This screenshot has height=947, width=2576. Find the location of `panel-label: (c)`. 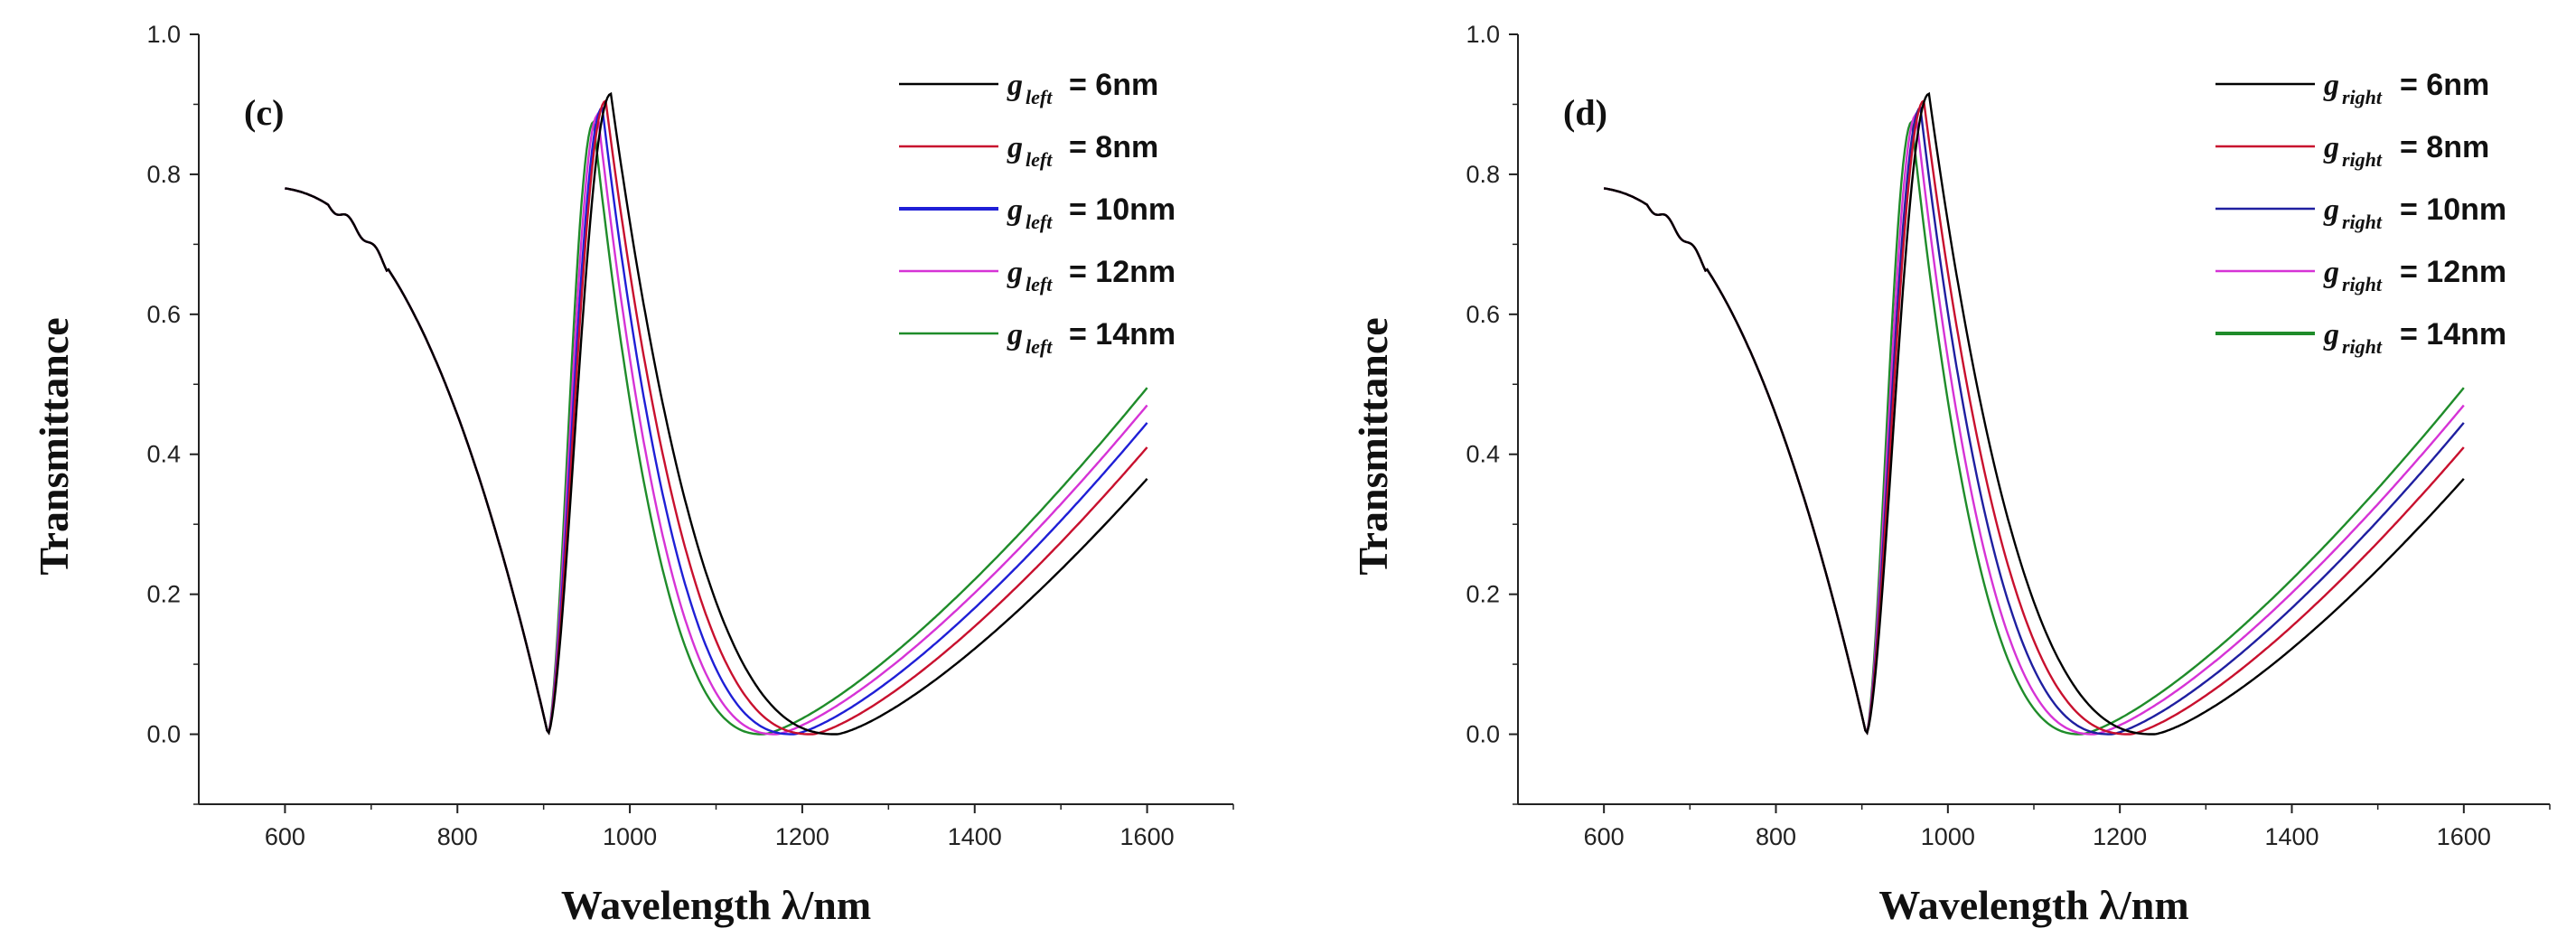

panel-label: (c) is located at coordinates (264, 112).